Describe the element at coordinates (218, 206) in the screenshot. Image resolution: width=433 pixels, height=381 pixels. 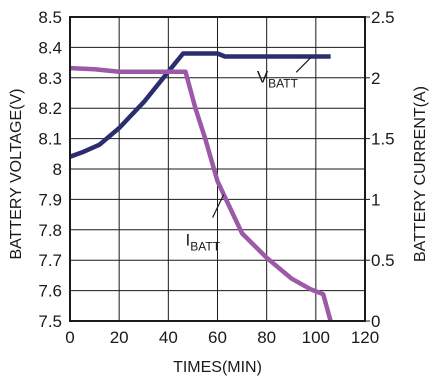
I see `ibatt-label-leader` at that location.